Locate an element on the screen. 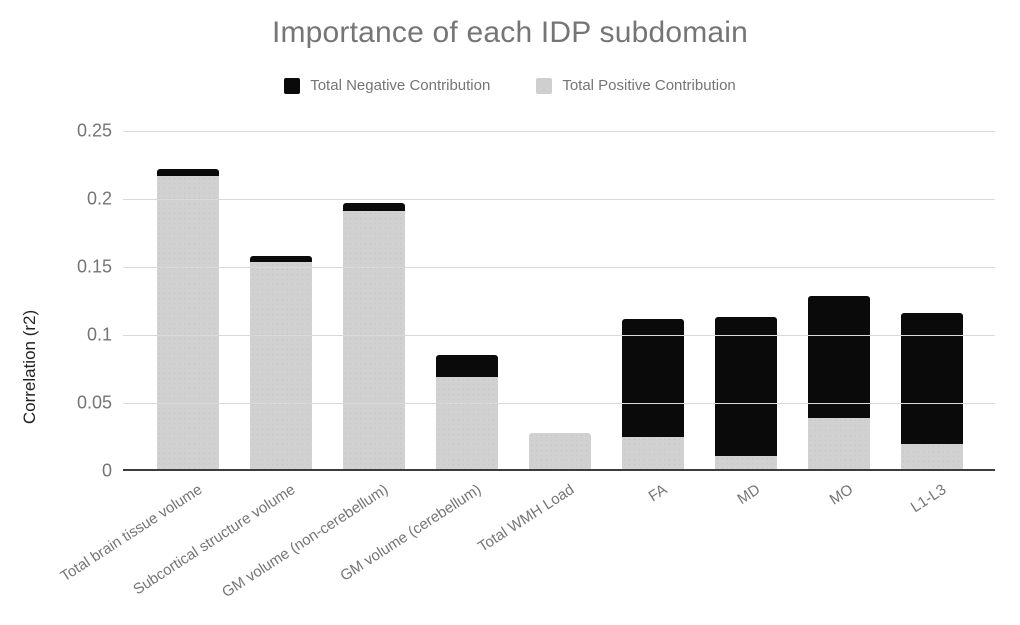 This screenshot has width=1020, height=625. bar-fa is located at coordinates (652, 394).